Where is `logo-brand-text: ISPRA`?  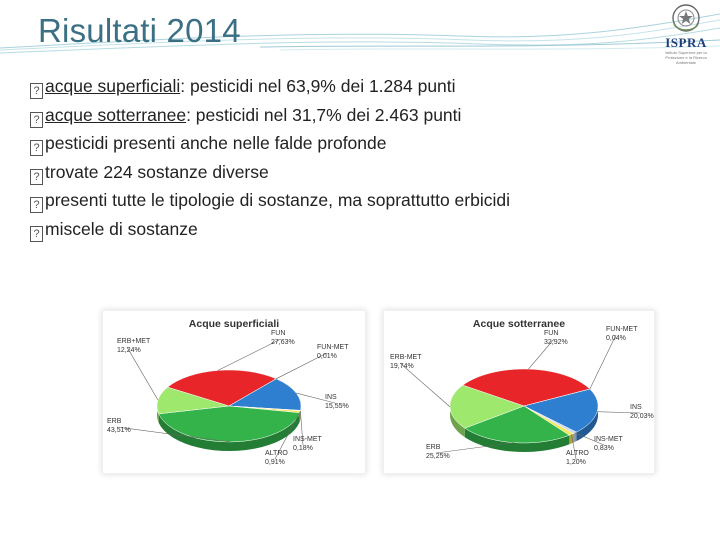 logo-brand-text: ISPRA is located at coordinates (686, 42).